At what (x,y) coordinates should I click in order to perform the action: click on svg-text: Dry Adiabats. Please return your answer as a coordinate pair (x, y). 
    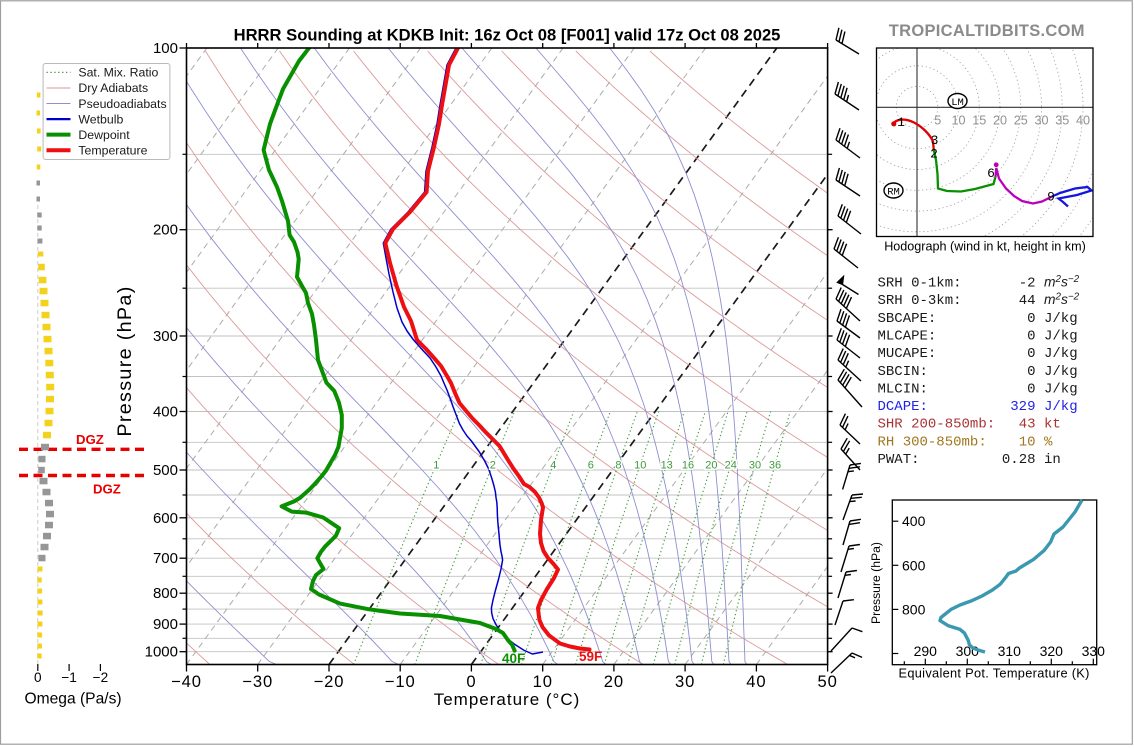
    Looking at the image, I should click on (113, 88).